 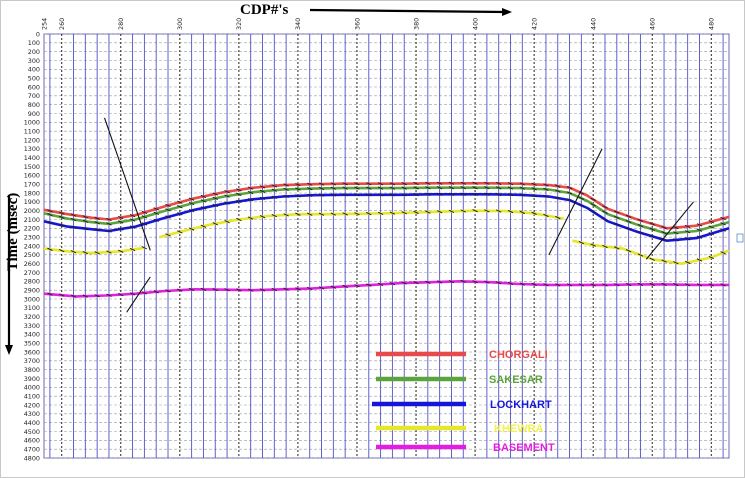 I want to click on y-tick-label: 2500, so click(x=32, y=255).